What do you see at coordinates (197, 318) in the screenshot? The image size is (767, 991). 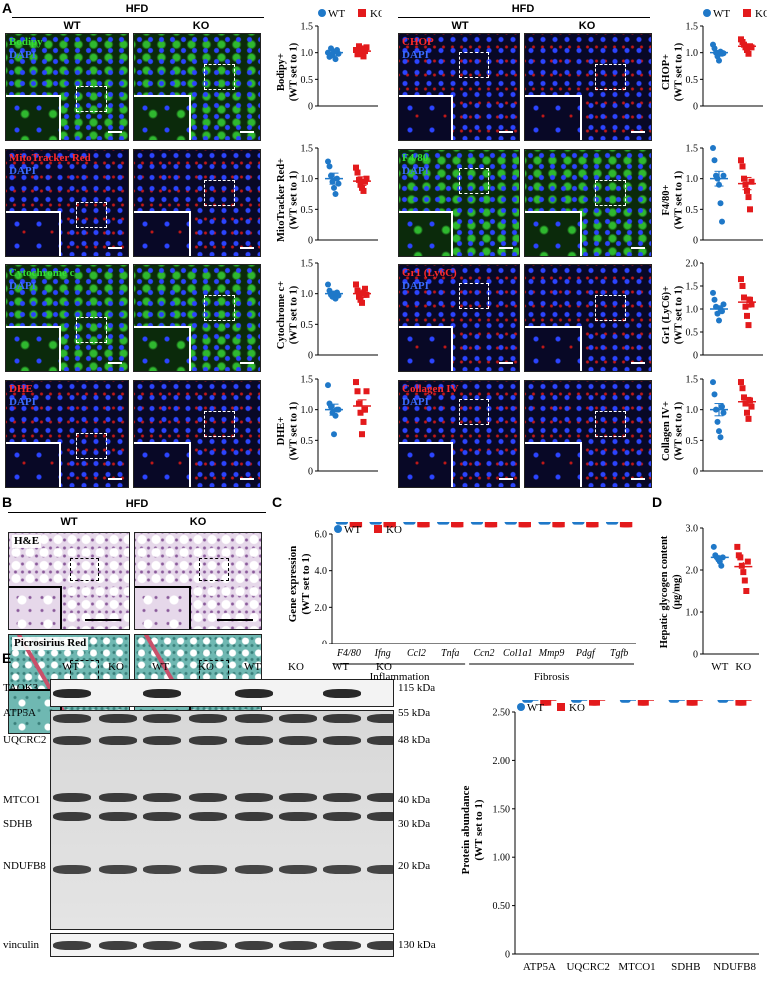 I see `micrograph-image` at bounding box center [197, 318].